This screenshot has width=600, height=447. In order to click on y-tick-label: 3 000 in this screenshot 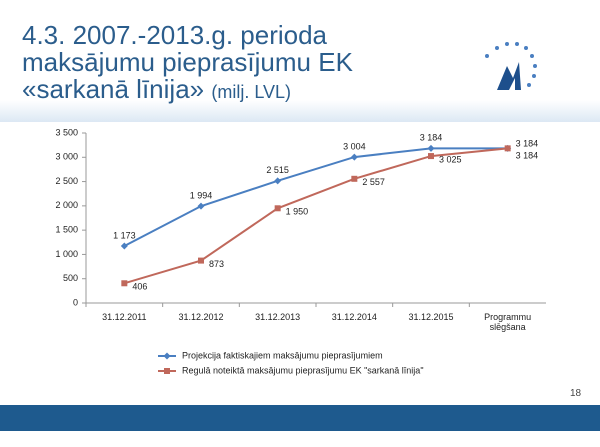, I will do `click(66, 157)`.